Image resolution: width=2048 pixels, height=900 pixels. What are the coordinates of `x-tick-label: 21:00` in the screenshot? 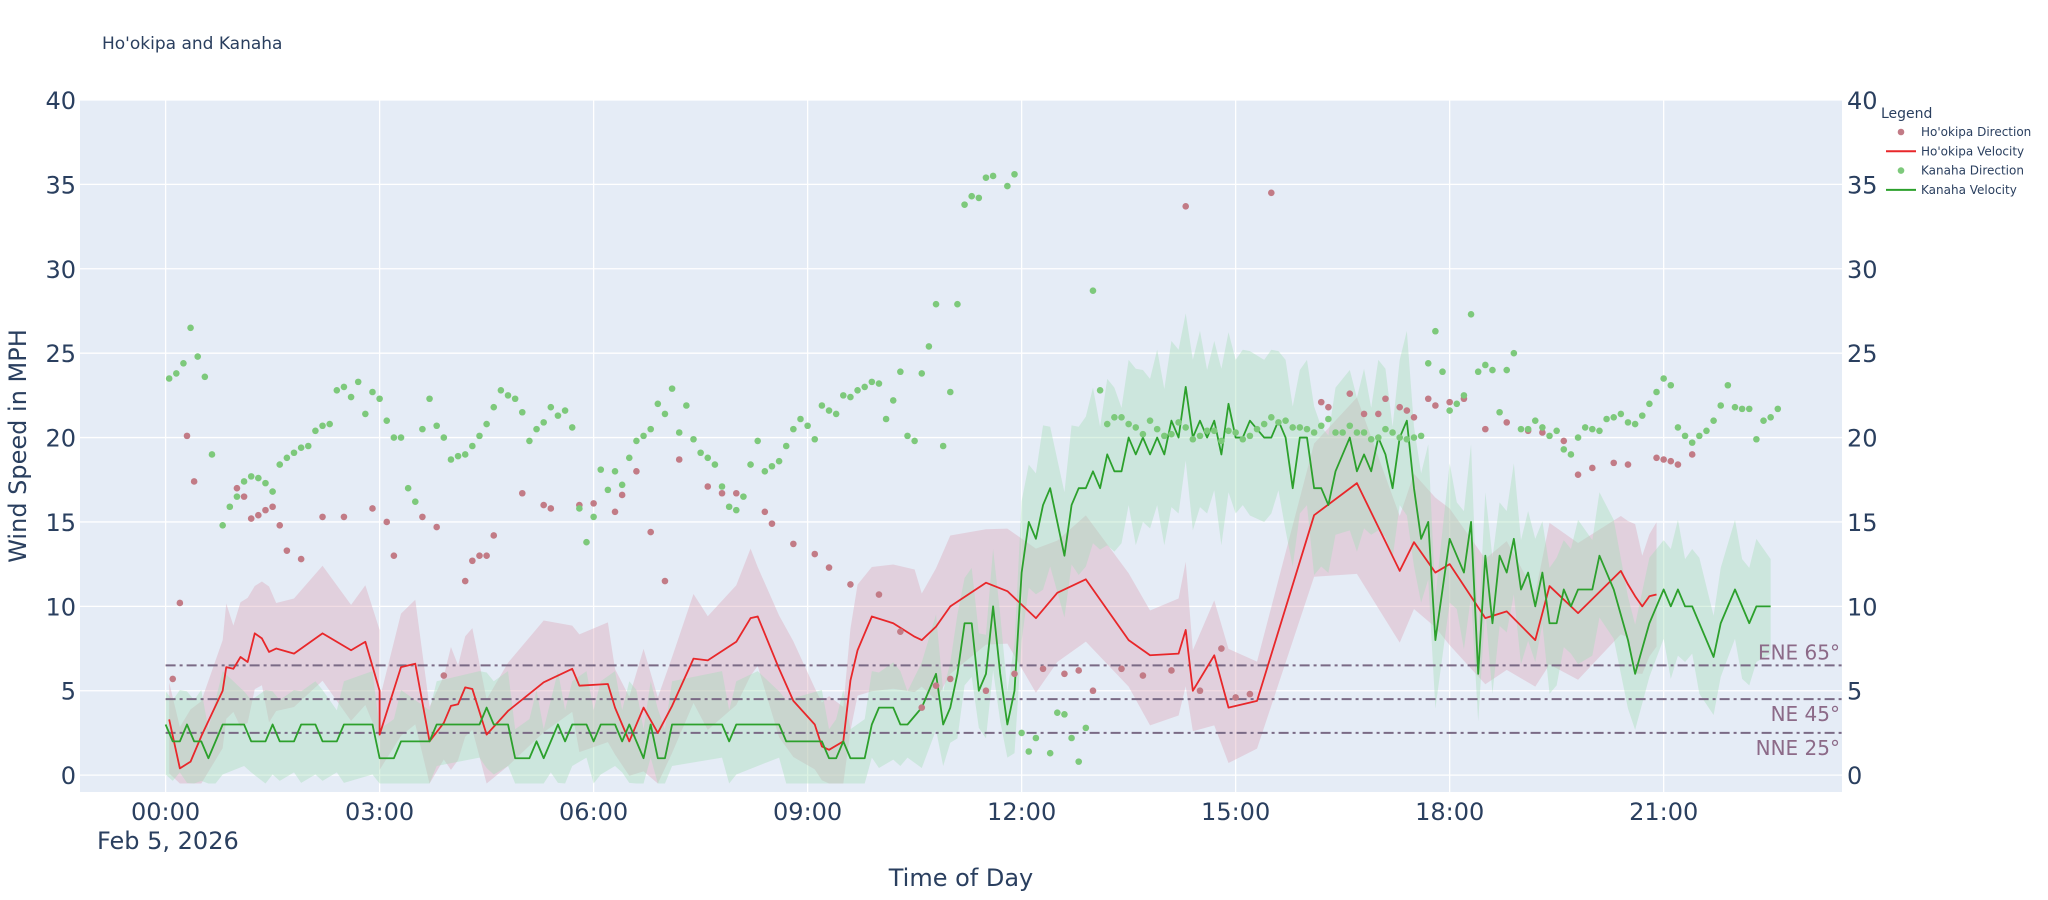 It's located at (1663, 812).